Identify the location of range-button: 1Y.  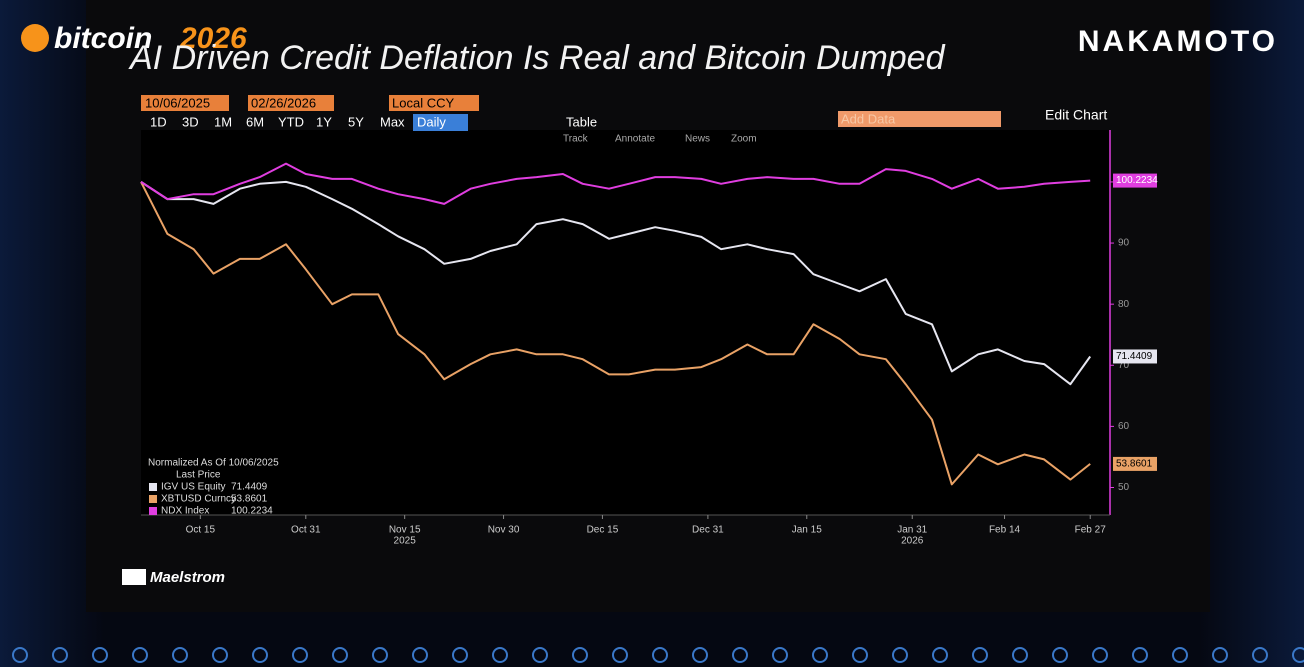
(324, 121).